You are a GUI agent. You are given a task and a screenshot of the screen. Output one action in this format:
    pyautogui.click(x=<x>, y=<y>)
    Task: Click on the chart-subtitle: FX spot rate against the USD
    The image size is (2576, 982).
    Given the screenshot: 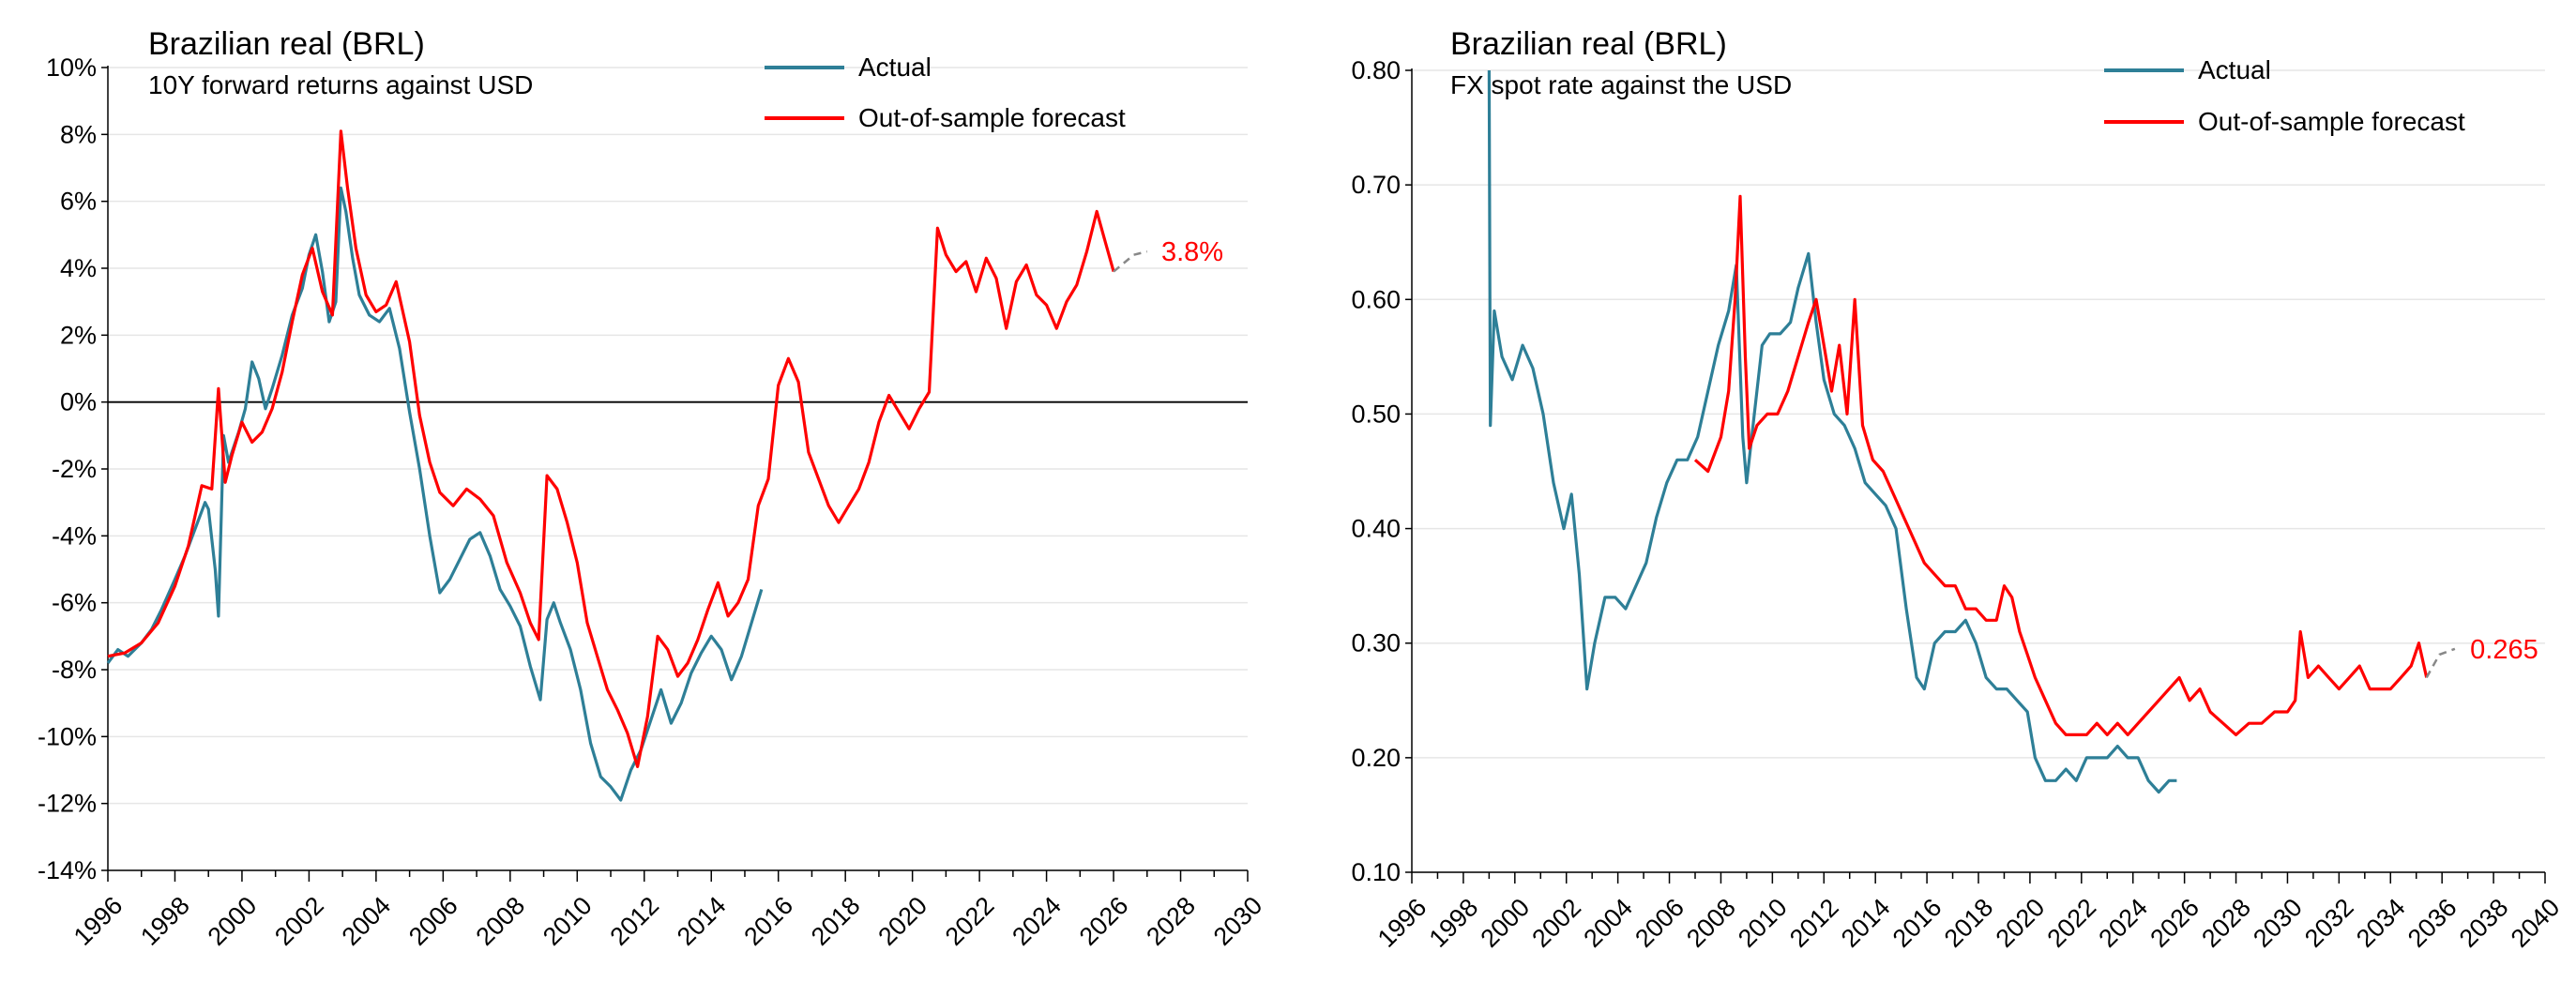 What is the action you would take?
    pyautogui.click(x=1621, y=85)
    